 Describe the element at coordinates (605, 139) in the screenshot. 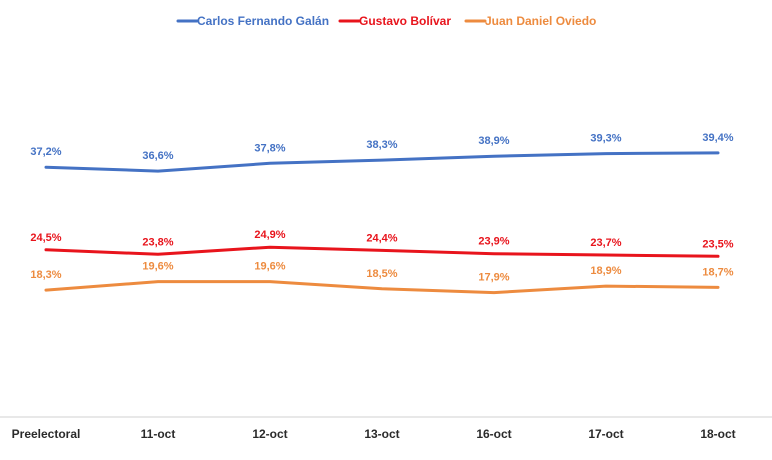

I see `data-label-carlos-fernando-galan-5: 39,3%` at that location.